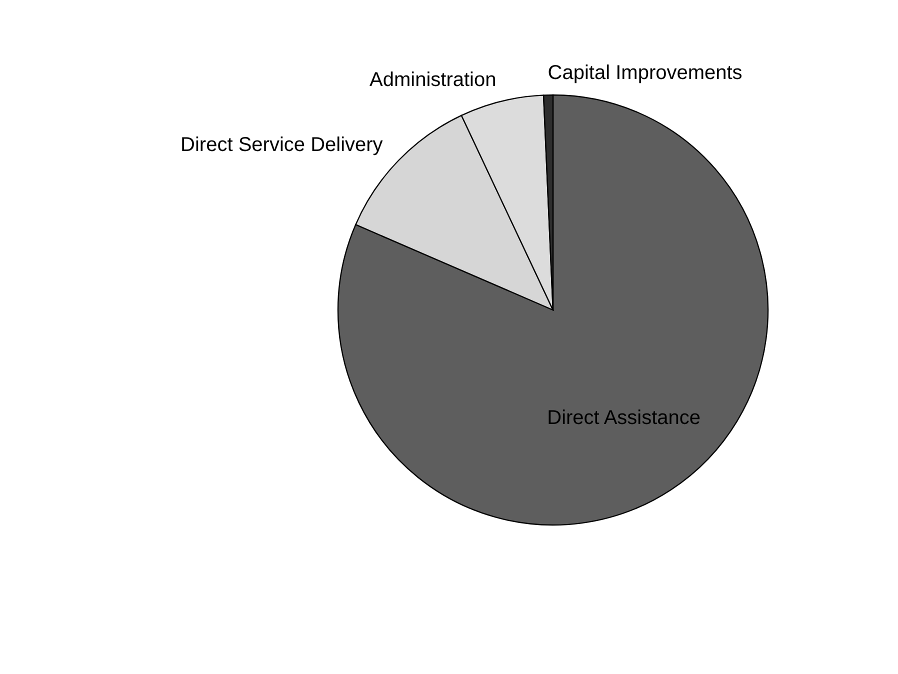 Image resolution: width=898 pixels, height=674 pixels. Describe the element at coordinates (645, 73) in the screenshot. I see `slice-label: Capital Improvements` at that location.